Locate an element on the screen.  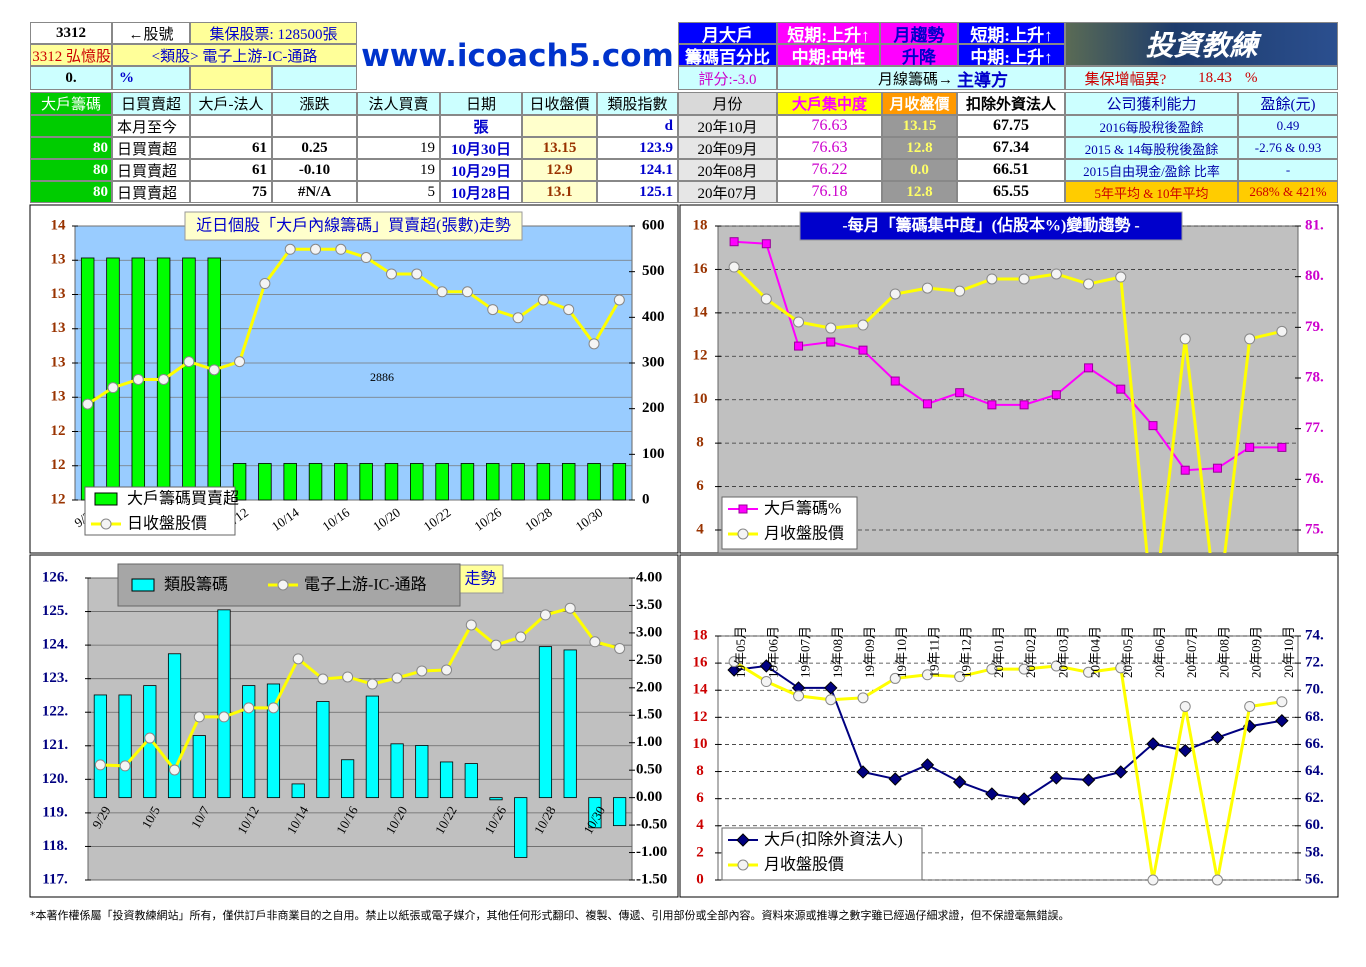
y2-tick-label: 70. is located at coordinates (1314, 690).